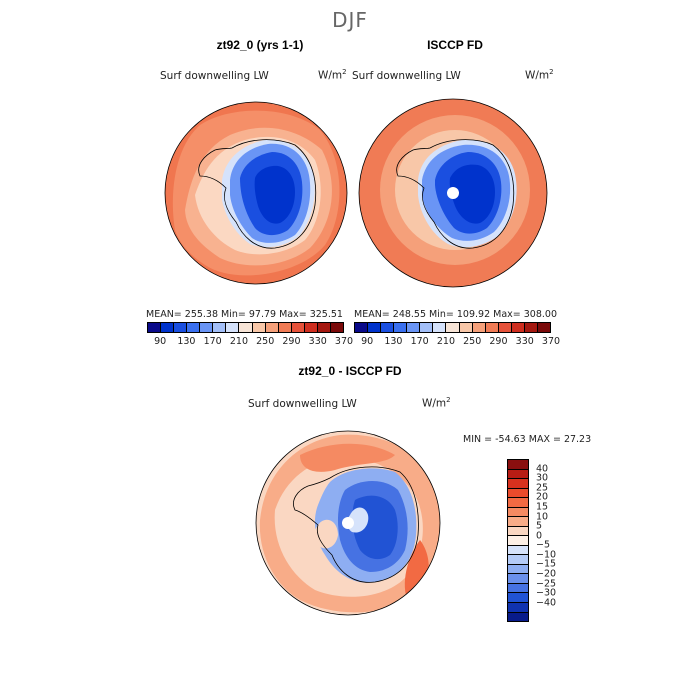 This screenshot has width=700, height=700. What do you see at coordinates (214, 76) in the screenshot?
I see `left-panel-variable: Surf downwelling LW` at bounding box center [214, 76].